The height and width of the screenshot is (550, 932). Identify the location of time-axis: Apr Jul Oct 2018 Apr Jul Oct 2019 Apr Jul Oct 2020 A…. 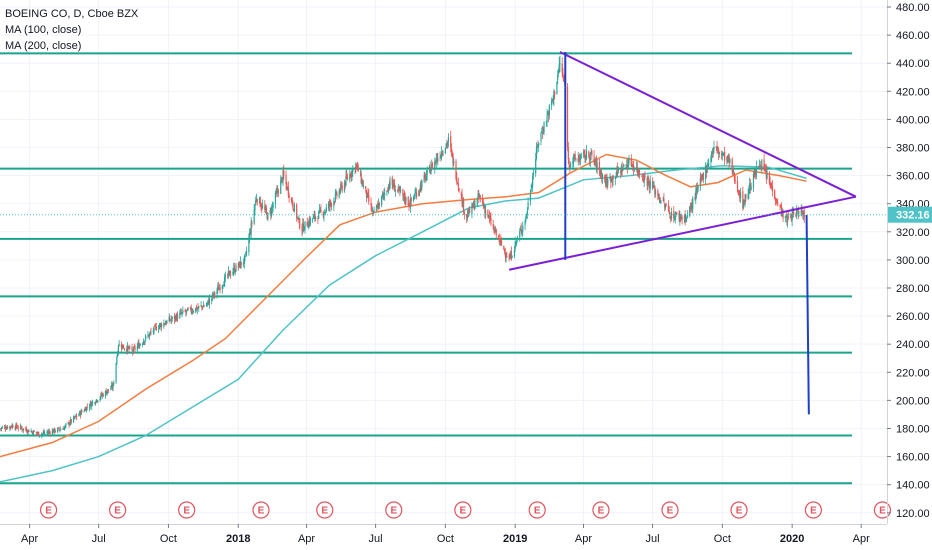
(445, 534).